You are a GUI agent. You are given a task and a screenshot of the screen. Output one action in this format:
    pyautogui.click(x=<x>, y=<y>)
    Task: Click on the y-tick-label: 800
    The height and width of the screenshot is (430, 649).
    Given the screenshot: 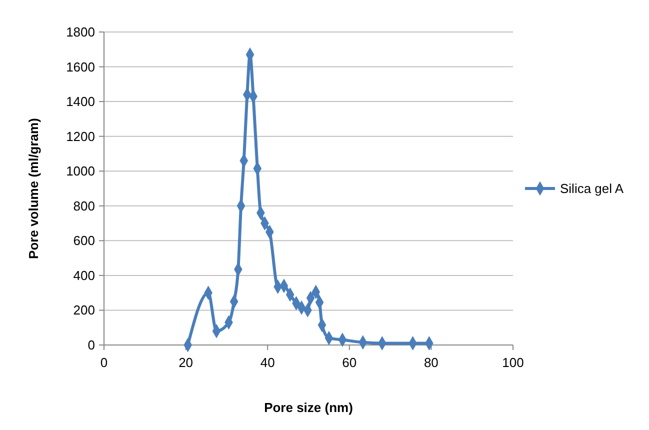 What is the action you would take?
    pyautogui.click(x=84, y=206)
    